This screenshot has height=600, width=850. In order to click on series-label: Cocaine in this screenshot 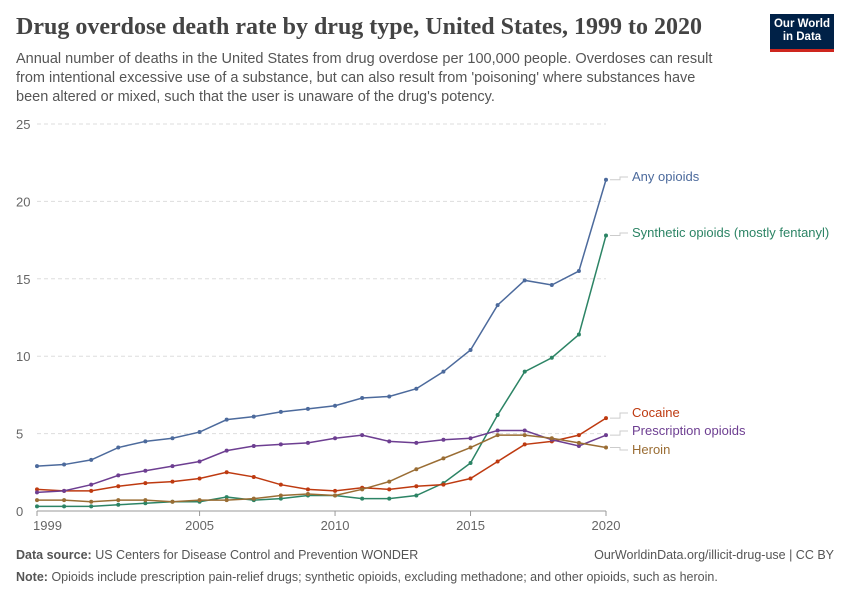, I will do `click(656, 412)`.